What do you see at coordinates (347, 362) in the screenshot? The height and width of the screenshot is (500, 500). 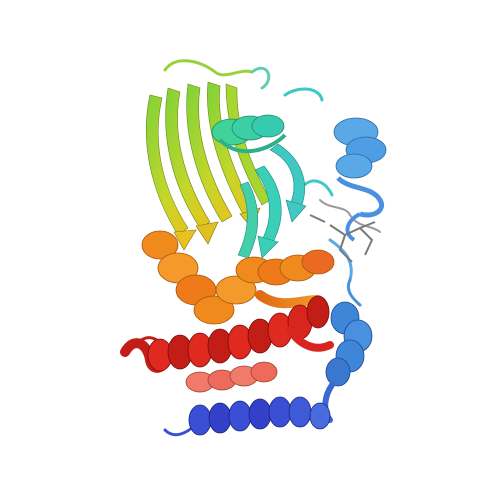 I see `mid-blue-helix` at bounding box center [347, 362].